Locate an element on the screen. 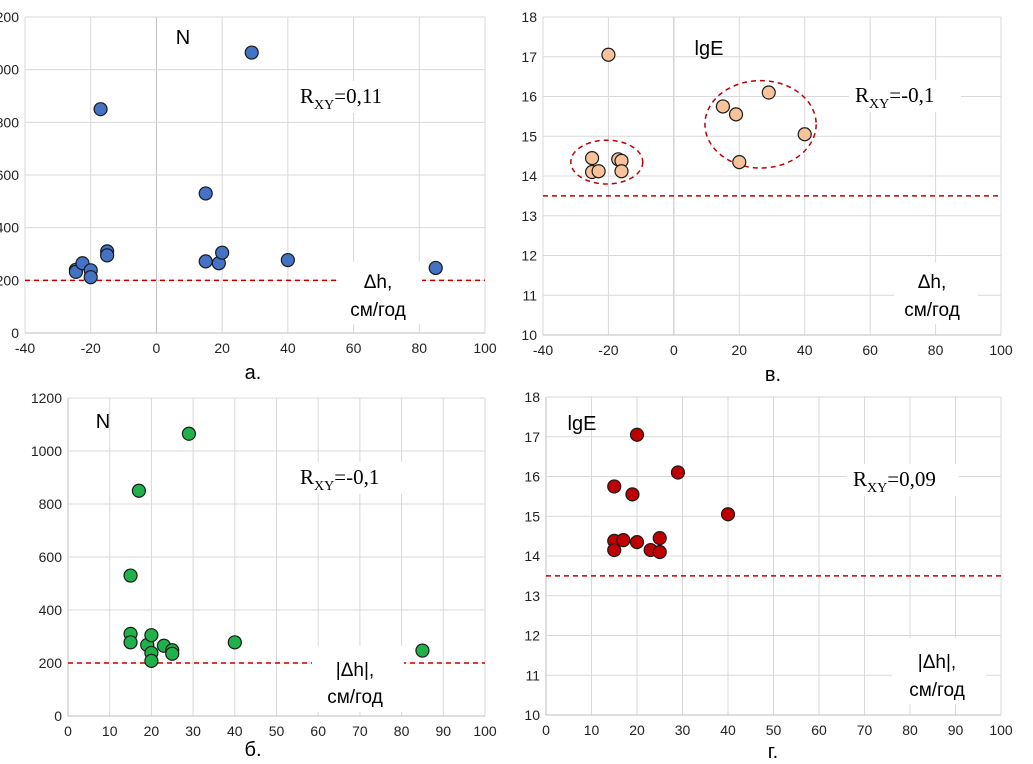 This screenshot has height=764, width=1033. corr-value: =0,11 is located at coordinates (358, 96).